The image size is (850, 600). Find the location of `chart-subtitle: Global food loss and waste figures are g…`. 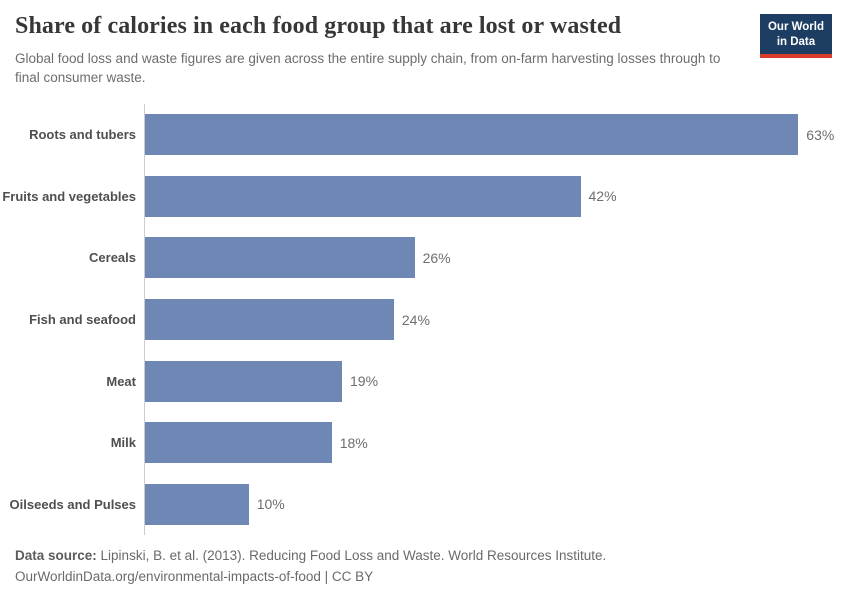

chart-subtitle: Global food loss and waste figures are g… is located at coordinates (368, 68).